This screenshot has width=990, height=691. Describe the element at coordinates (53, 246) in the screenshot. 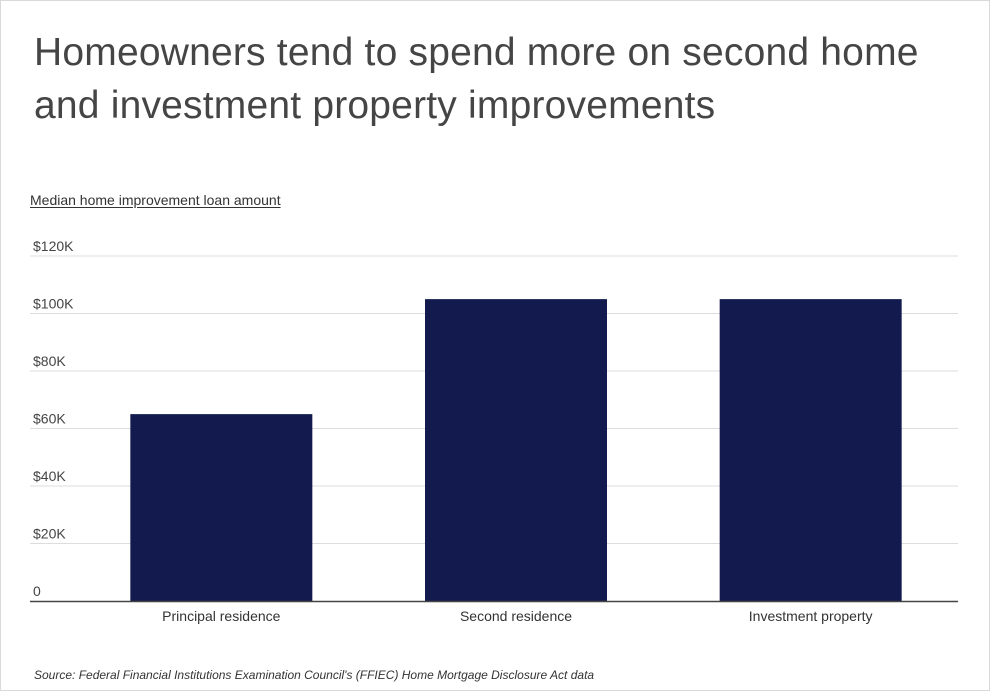

I see `y-tick-label: $120K` at that location.